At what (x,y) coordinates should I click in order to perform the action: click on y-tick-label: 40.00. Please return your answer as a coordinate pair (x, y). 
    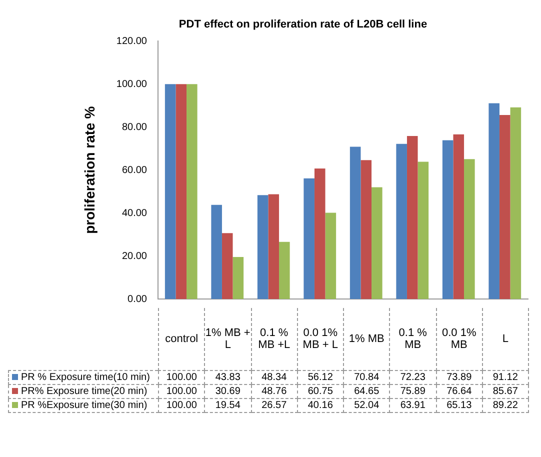
    Looking at the image, I should click on (135, 213).